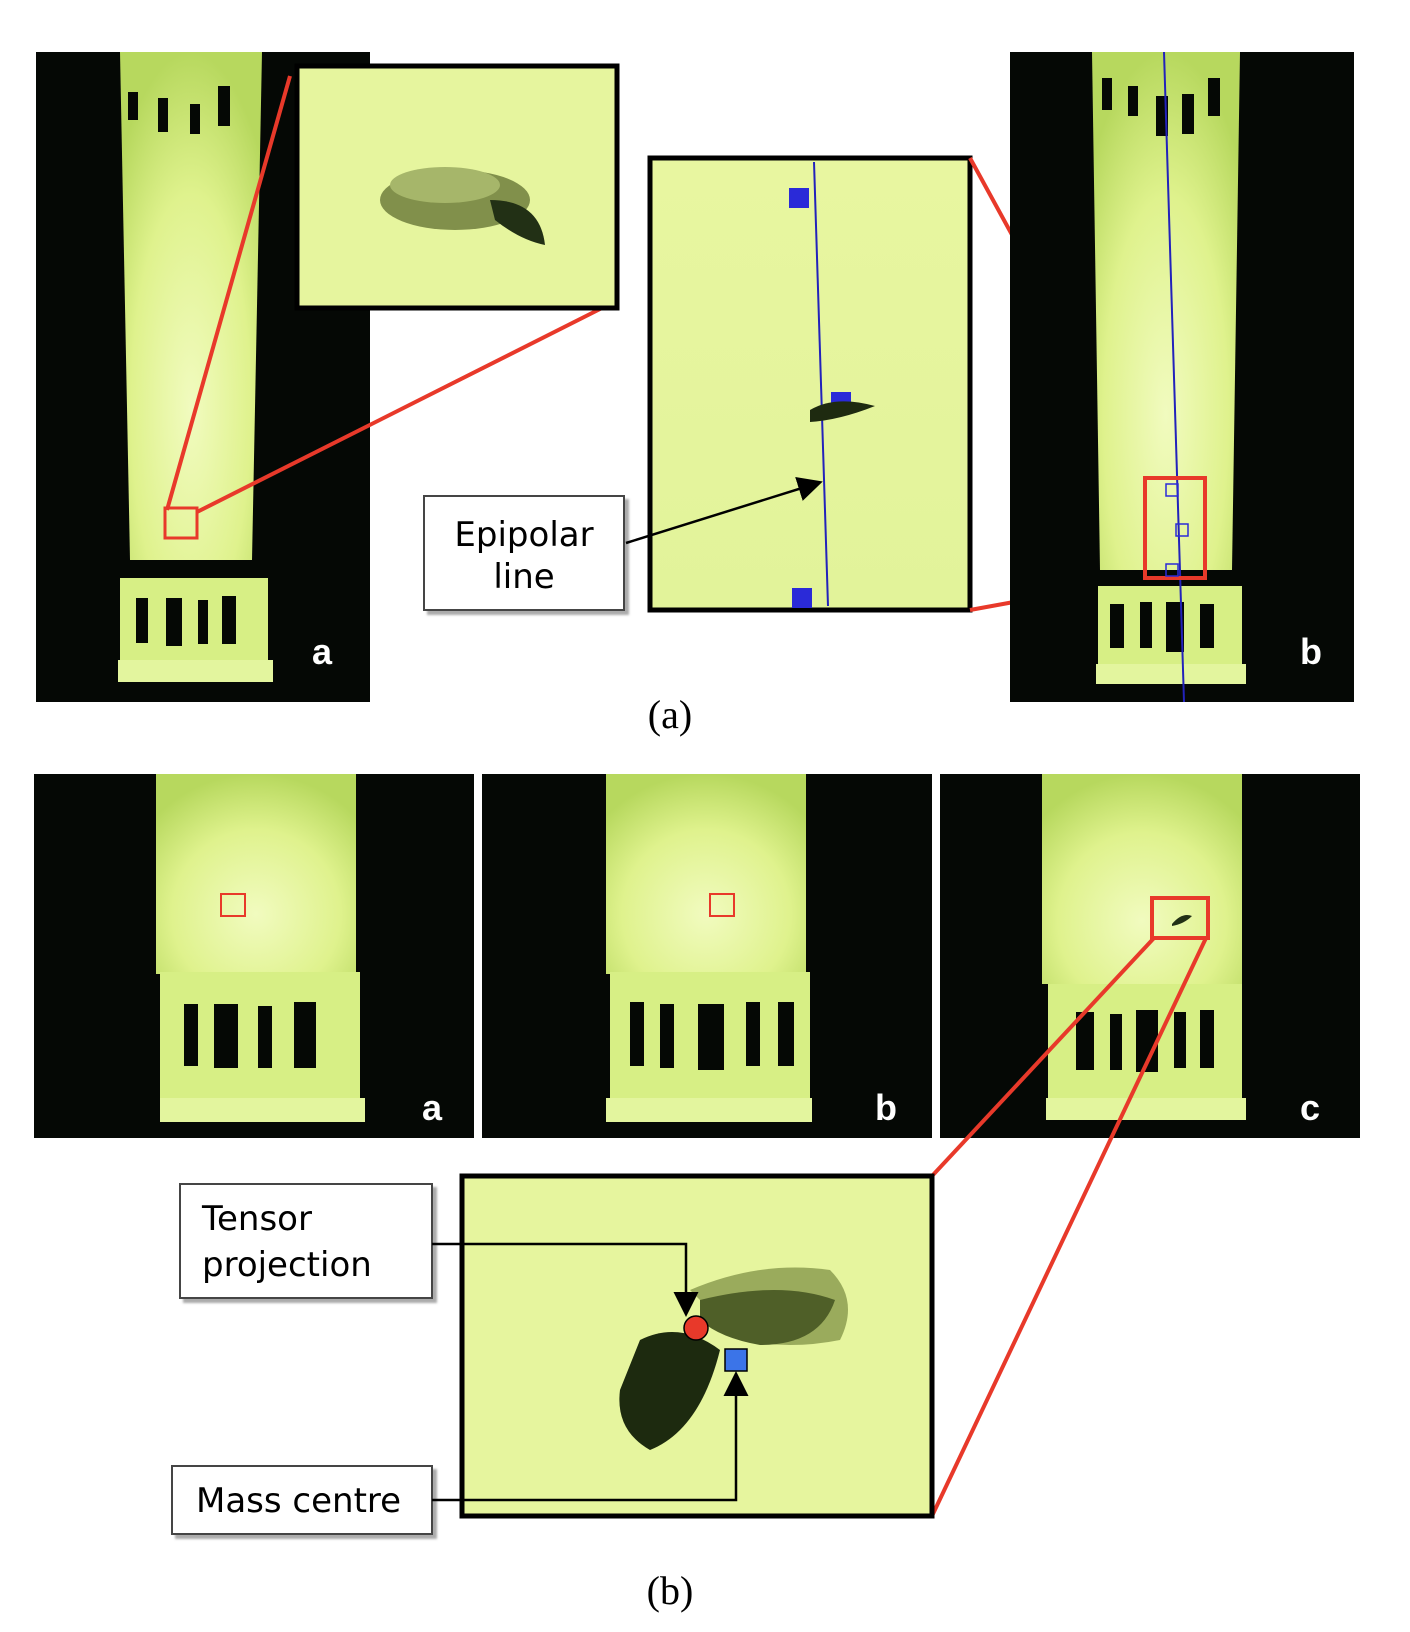 The height and width of the screenshot is (1632, 1410). I want to click on epipolar-line-right, so click(1174, 377).